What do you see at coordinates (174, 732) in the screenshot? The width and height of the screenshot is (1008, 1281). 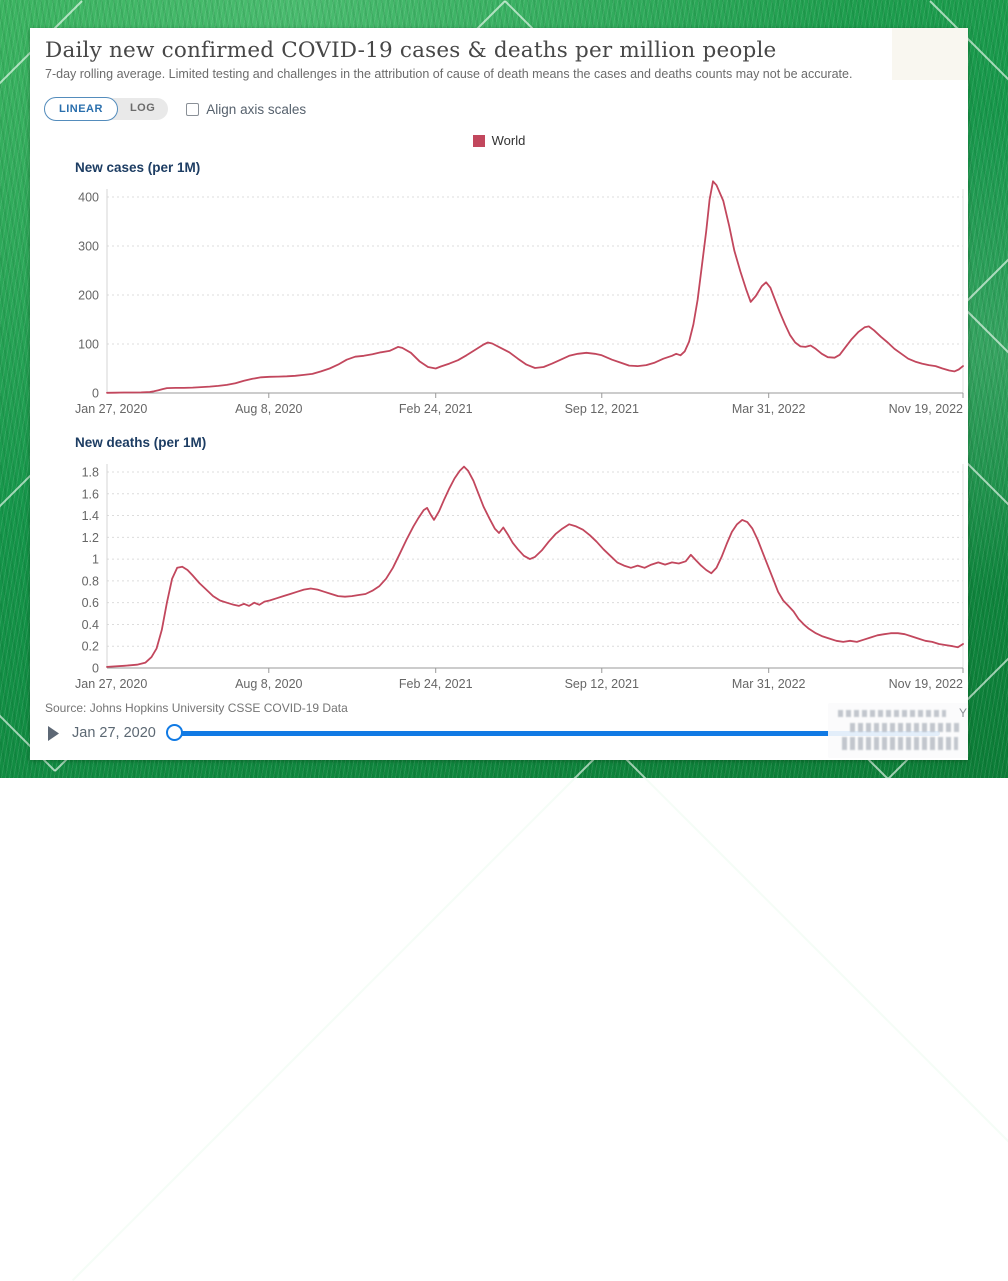 I see `slider-handle` at bounding box center [174, 732].